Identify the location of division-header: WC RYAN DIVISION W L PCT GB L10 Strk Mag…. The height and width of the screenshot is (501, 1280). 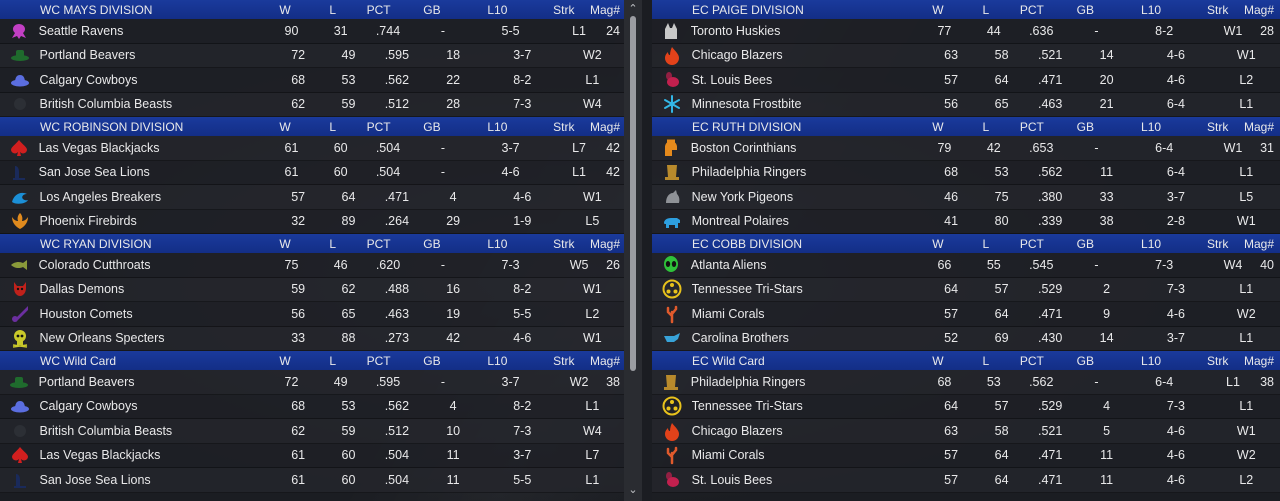
(312, 243).